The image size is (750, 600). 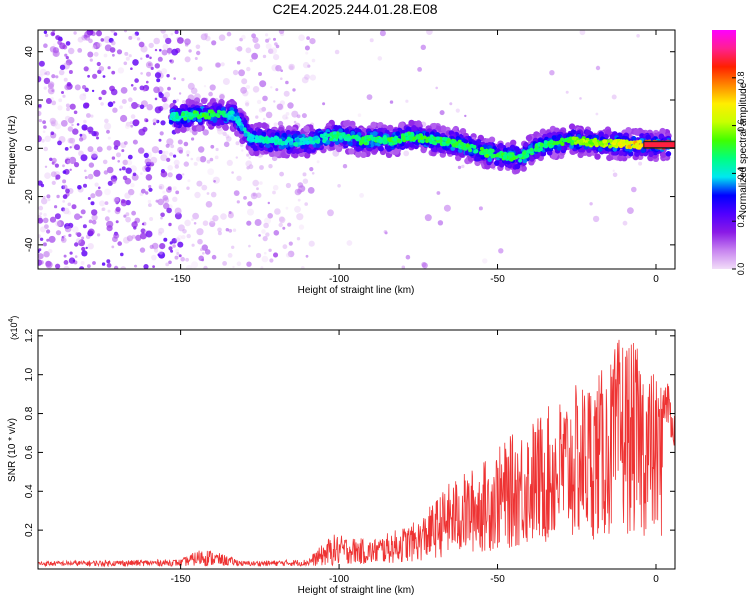 I want to click on snr-y-tick-label: 1.0, so click(x=29, y=374).